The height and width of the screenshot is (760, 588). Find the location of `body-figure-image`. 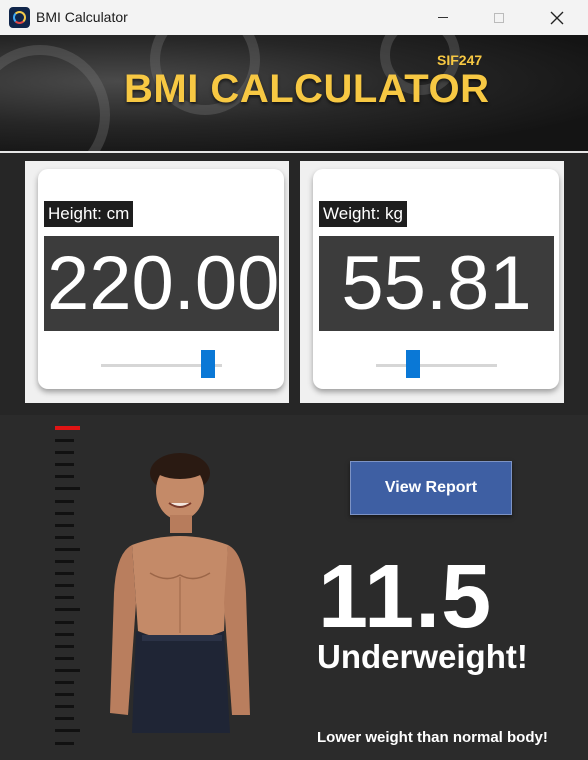

body-figure-image is located at coordinates (182, 593).